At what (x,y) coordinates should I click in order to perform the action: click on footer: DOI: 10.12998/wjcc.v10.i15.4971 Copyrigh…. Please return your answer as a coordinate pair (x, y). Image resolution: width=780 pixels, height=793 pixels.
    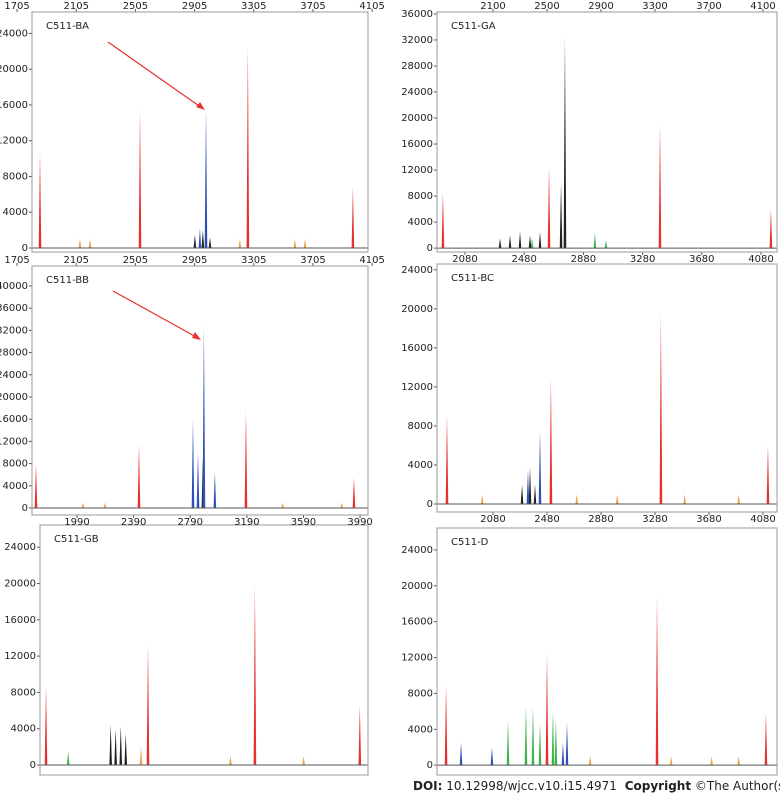
    Looking at the image, I should click on (596, 786).